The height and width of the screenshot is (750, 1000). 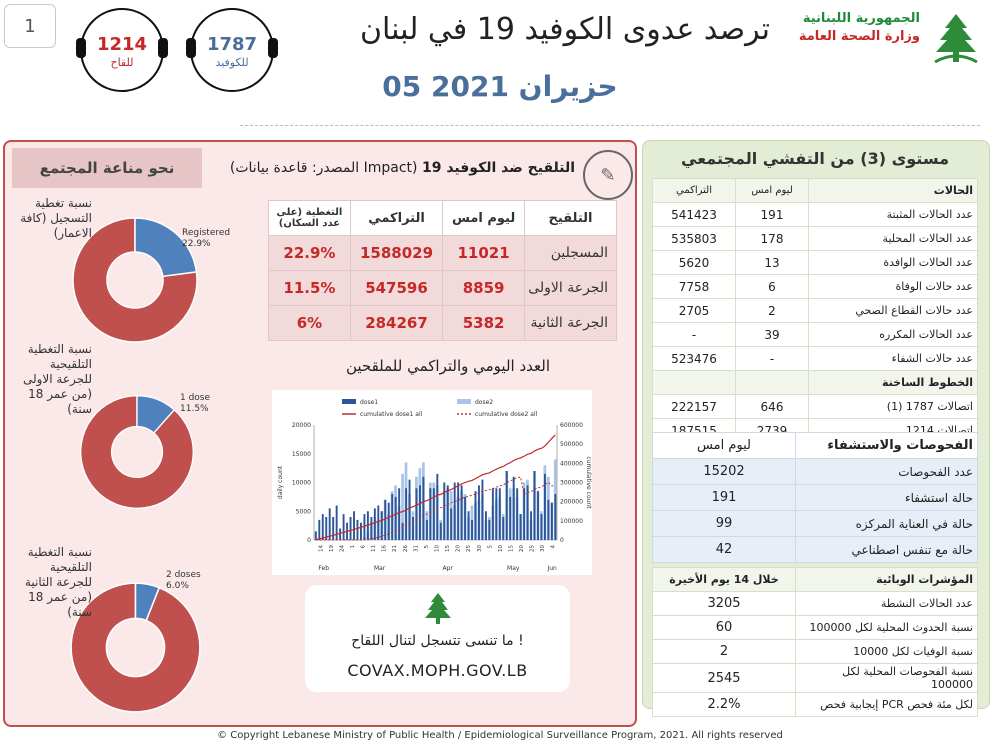 What do you see at coordinates (490, 547) in the screenshot?
I see `x-tick-label: 5` at bounding box center [490, 547].